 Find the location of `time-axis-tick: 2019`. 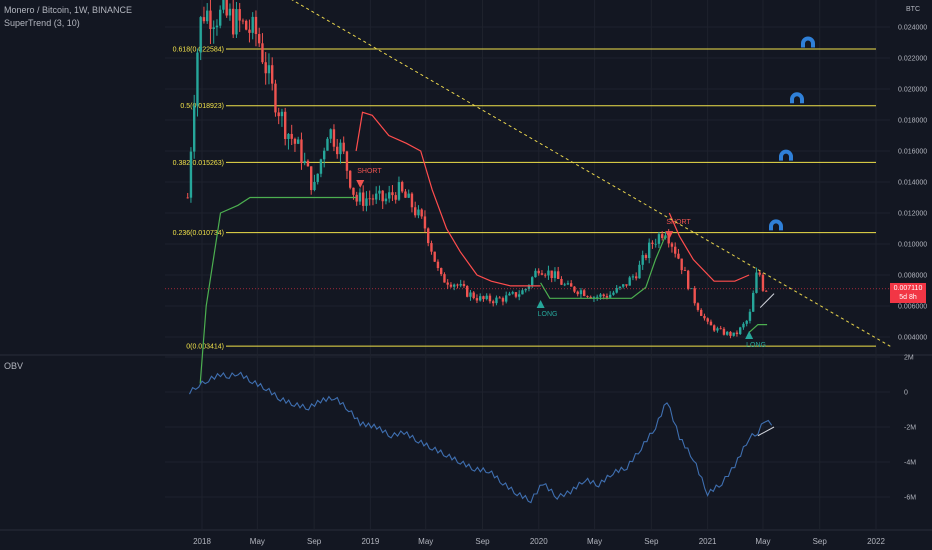

time-axis-tick: 2019 is located at coordinates (370, 541).